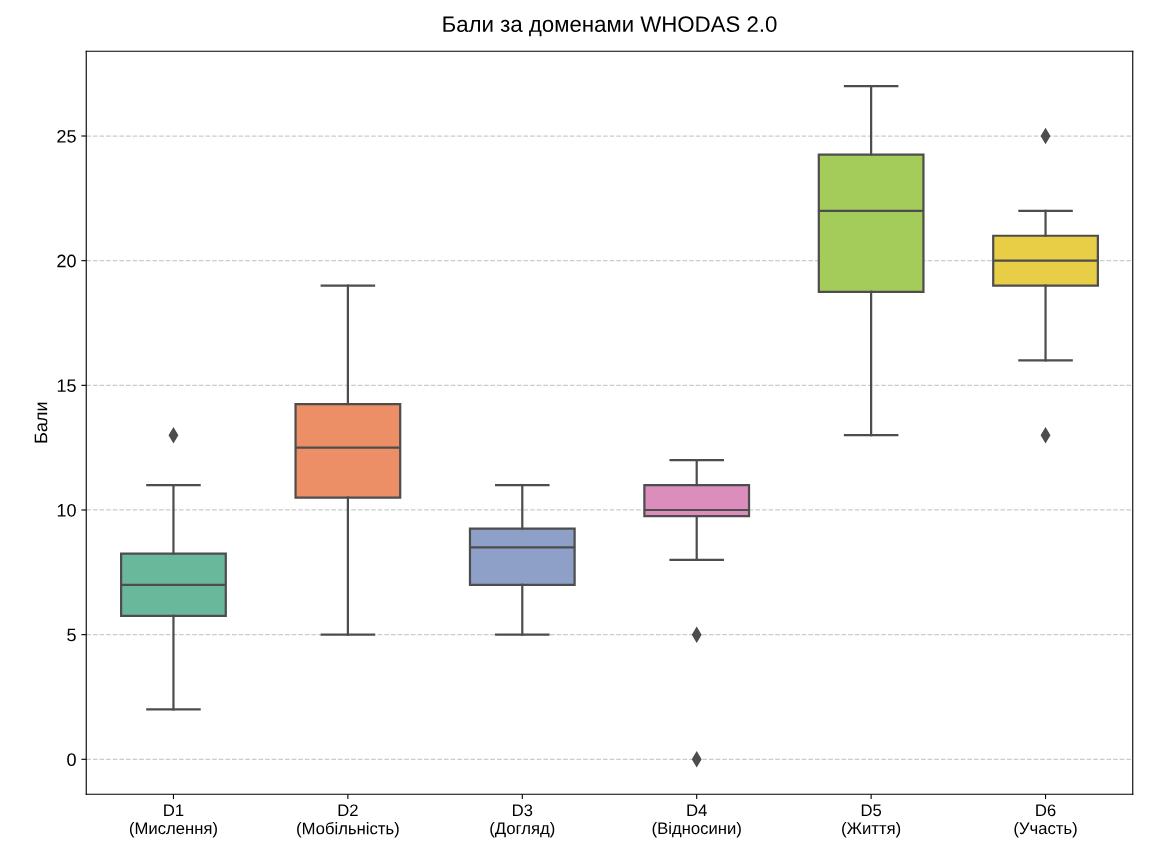 This screenshot has width=1150, height=854. What do you see at coordinates (66, 136) in the screenshot?
I see `y-tick-label: 25` at bounding box center [66, 136].